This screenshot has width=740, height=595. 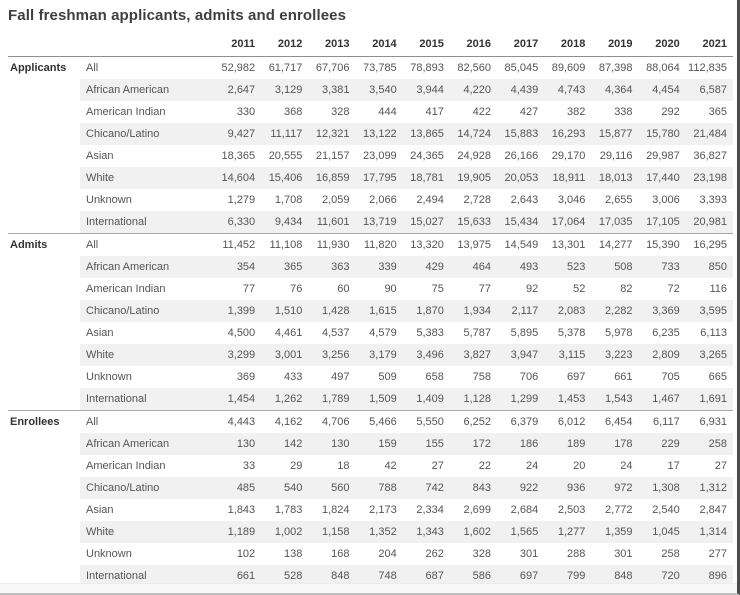 What do you see at coordinates (619, 200) in the screenshot?
I see `cell-value: 2,655` at bounding box center [619, 200].